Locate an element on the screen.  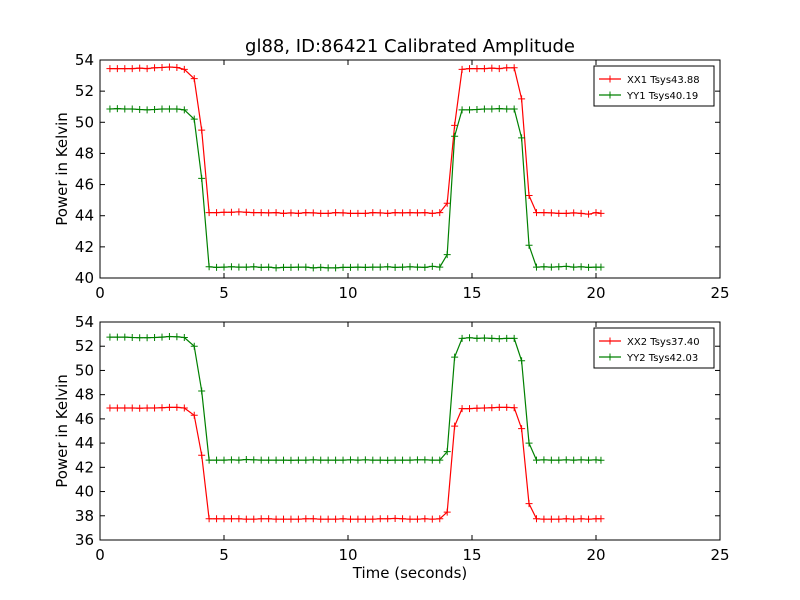
bottom-ytick-label: 40 is located at coordinates (84, 492).